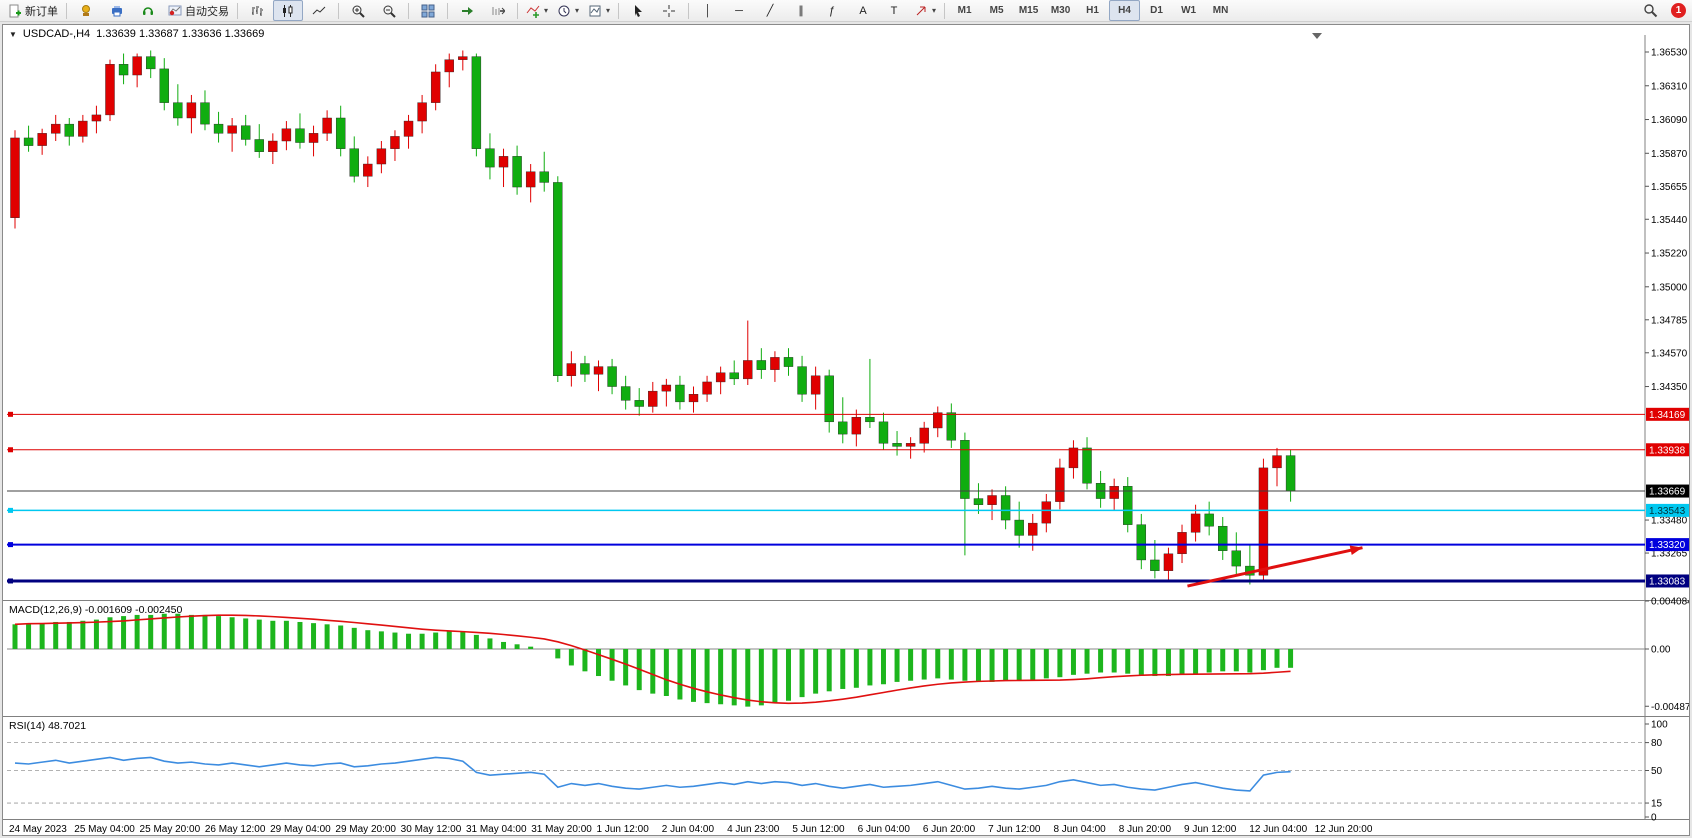 This screenshot has height=838, width=1692. I want to click on dropdown-arrow-icon: ▾, so click(546, 10).